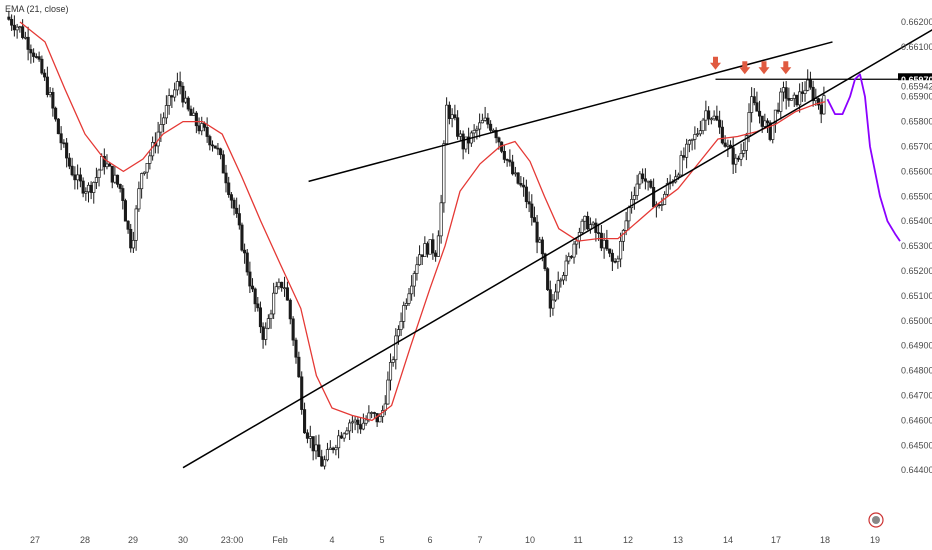  I want to click on x-tick-label: 28, so click(85, 540).